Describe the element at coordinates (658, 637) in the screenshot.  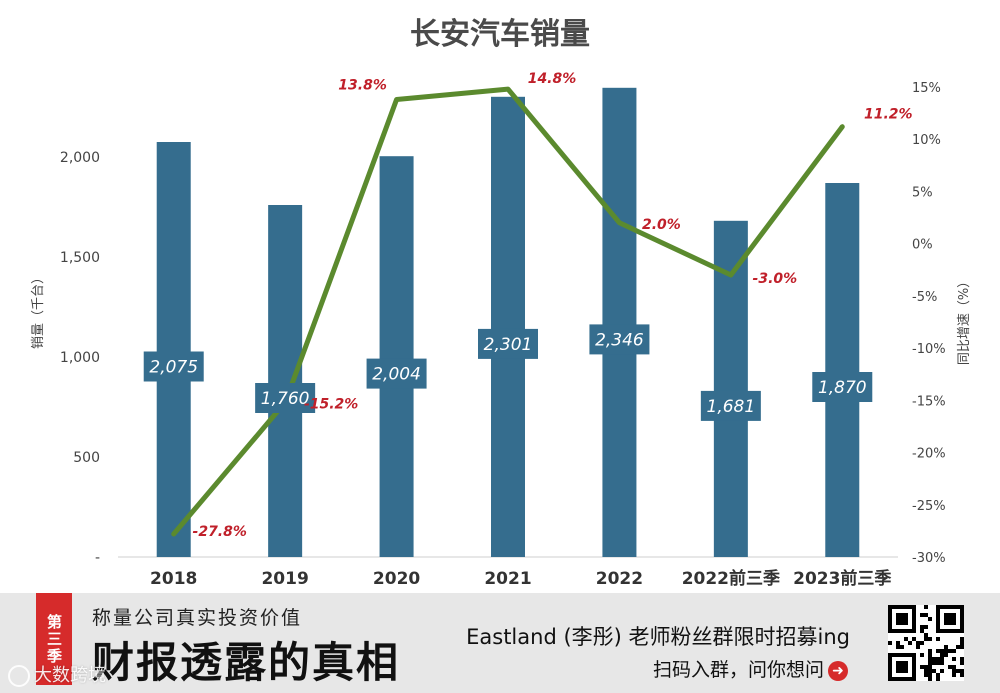
I see `recruit-text: Eastland (李彤) 老师粉丝群限时招募ing` at that location.